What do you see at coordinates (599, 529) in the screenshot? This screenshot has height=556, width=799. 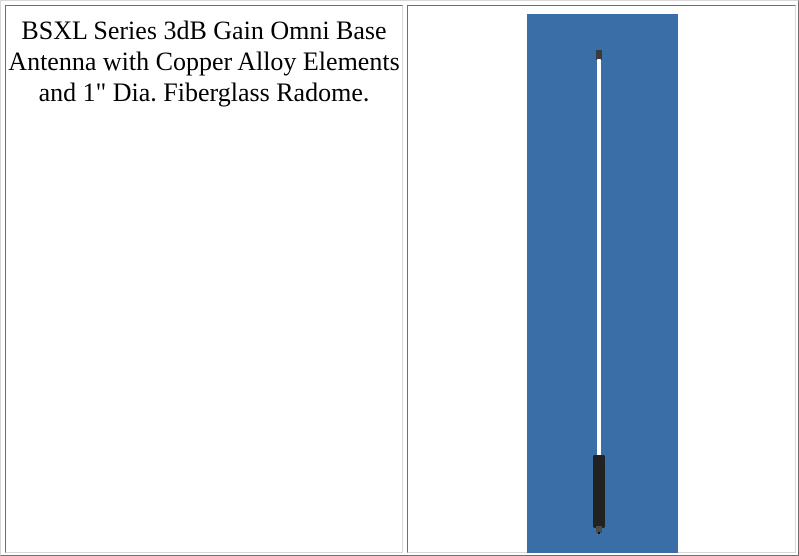 I see `antenna-connector` at bounding box center [599, 529].